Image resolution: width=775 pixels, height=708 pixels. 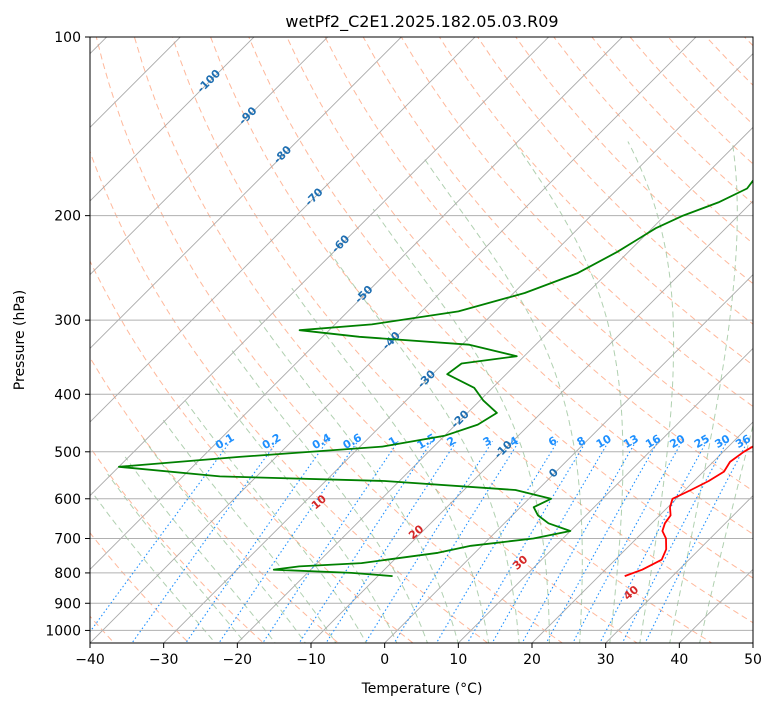 I want to click on x-tick-label: 20, so click(x=532, y=660).